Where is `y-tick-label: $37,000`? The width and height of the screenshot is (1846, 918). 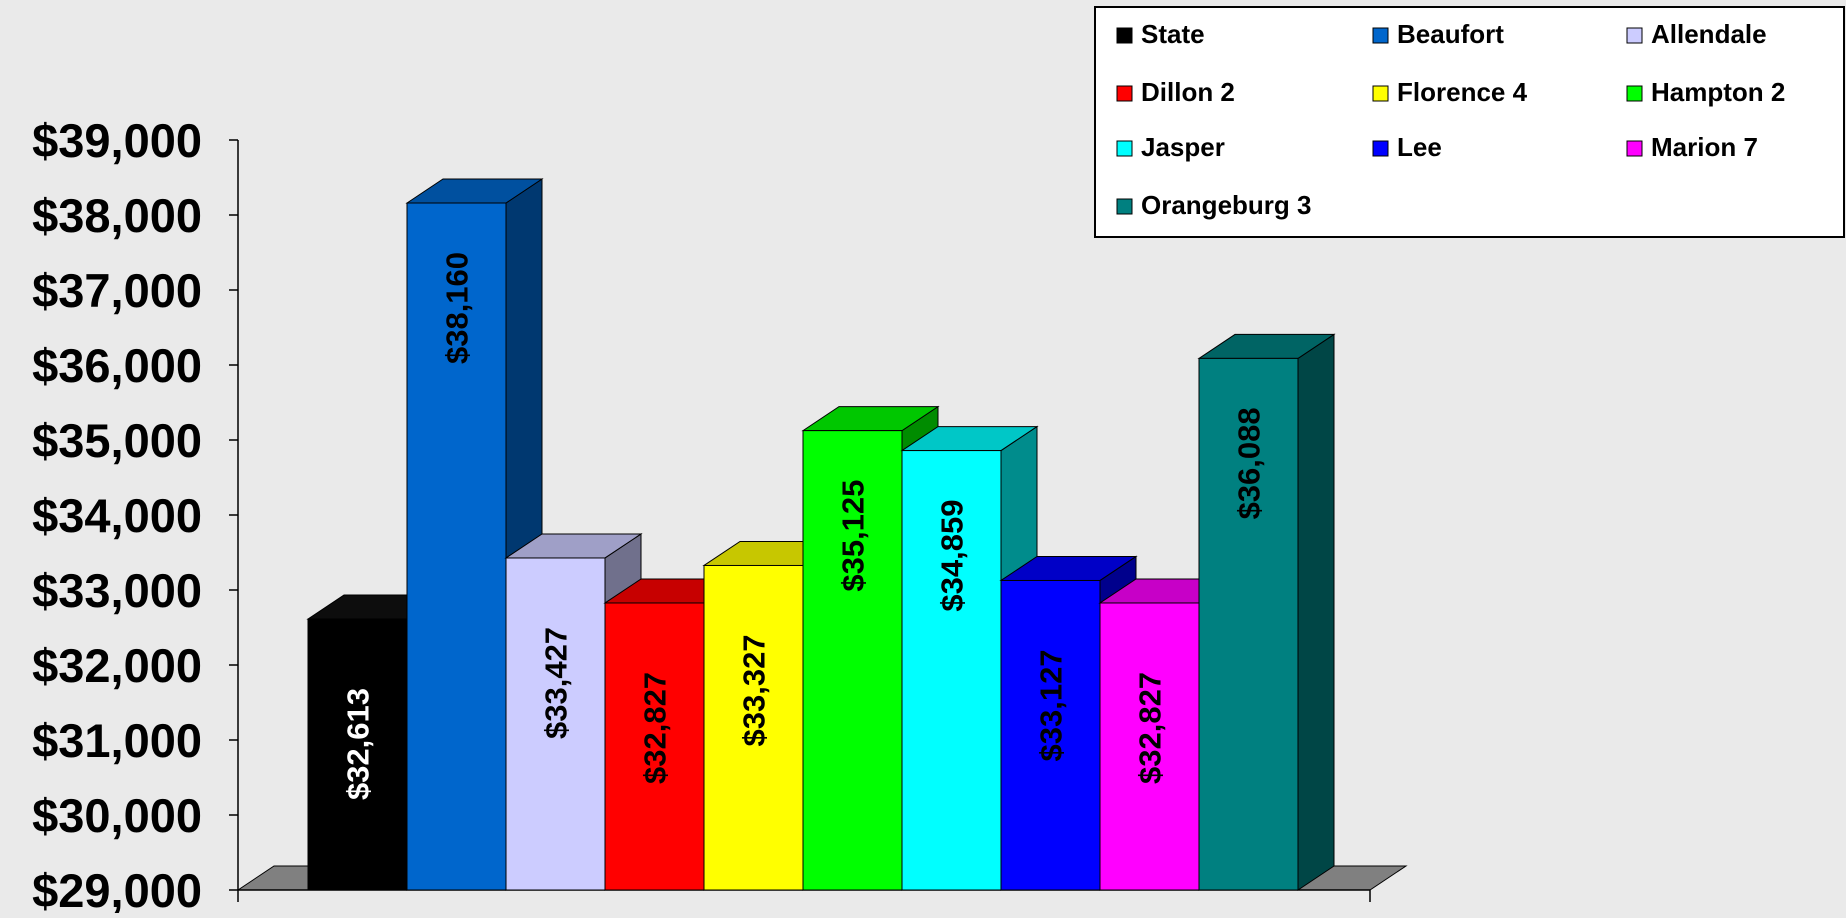
y-tick-label: $37,000 is located at coordinates (117, 290).